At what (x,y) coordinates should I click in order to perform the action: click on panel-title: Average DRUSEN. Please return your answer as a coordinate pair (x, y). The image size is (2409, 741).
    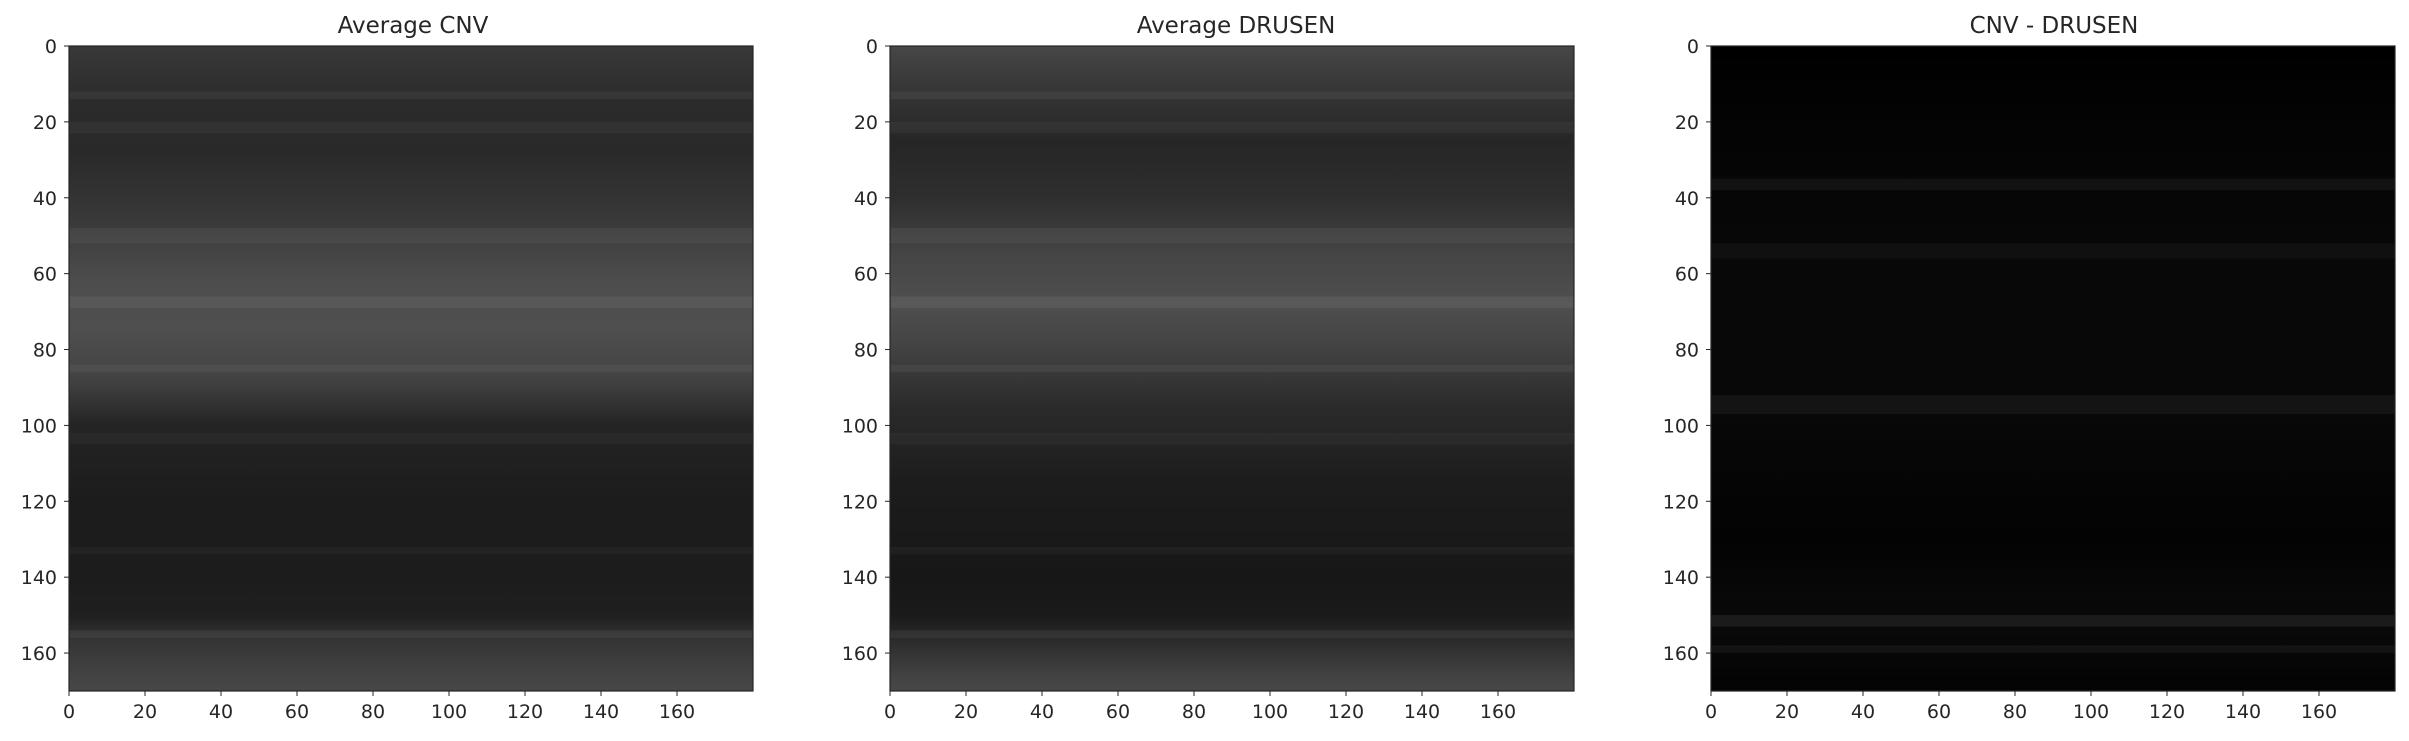
    Looking at the image, I should click on (1236, 26).